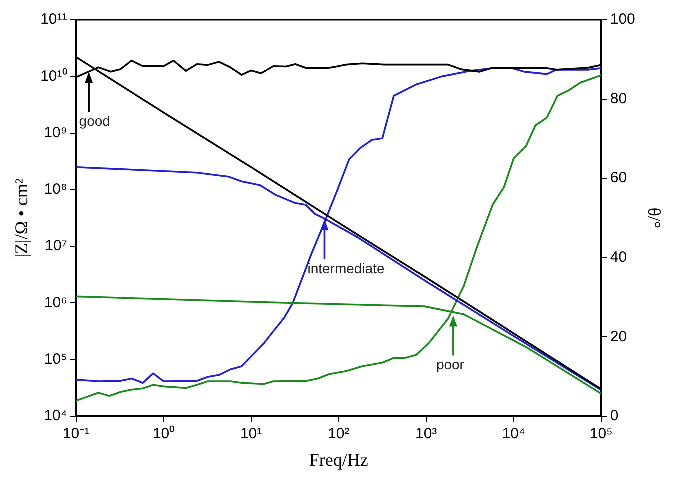 The width and height of the screenshot is (680, 484). I want to click on y-tick-label: 10⁵, so click(56, 359).